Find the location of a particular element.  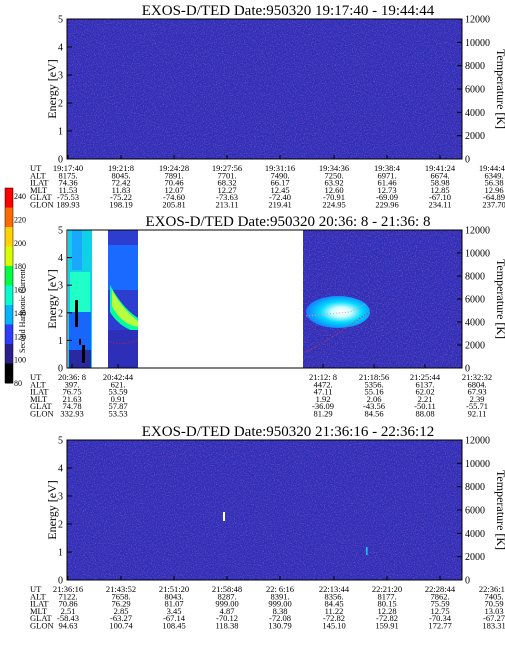

panel-2-ylabel: Energy [eV] is located at coordinates (52, 298).